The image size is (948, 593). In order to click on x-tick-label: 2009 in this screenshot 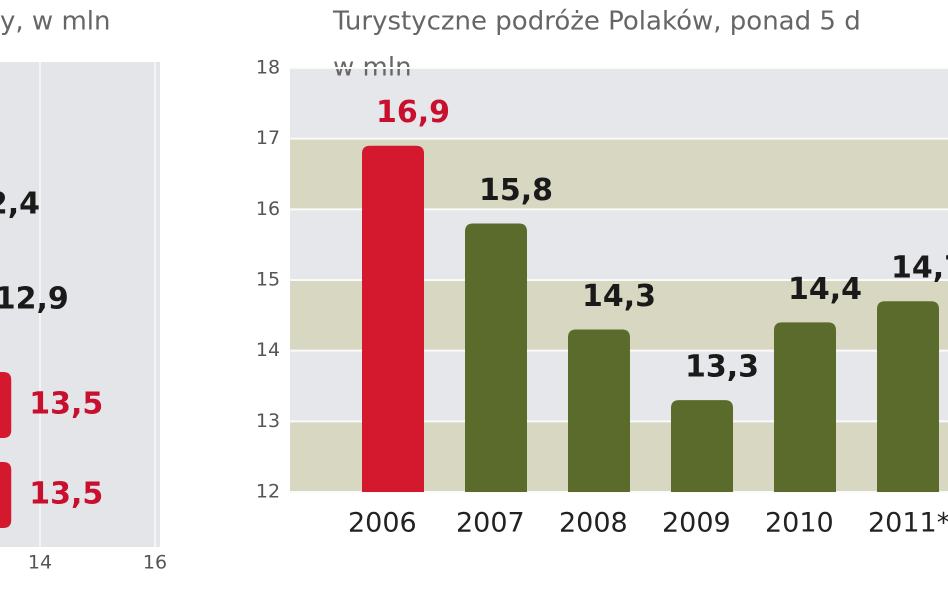, I will do `click(696, 523)`.